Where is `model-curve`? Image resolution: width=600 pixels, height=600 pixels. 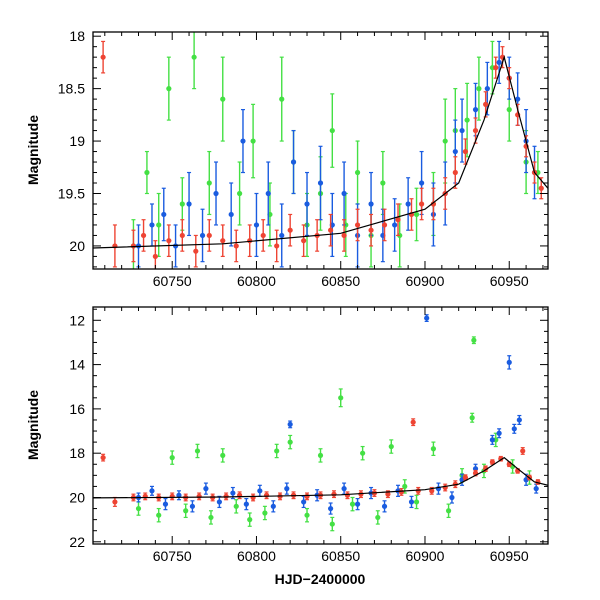 model-curve is located at coordinates (320, 477).